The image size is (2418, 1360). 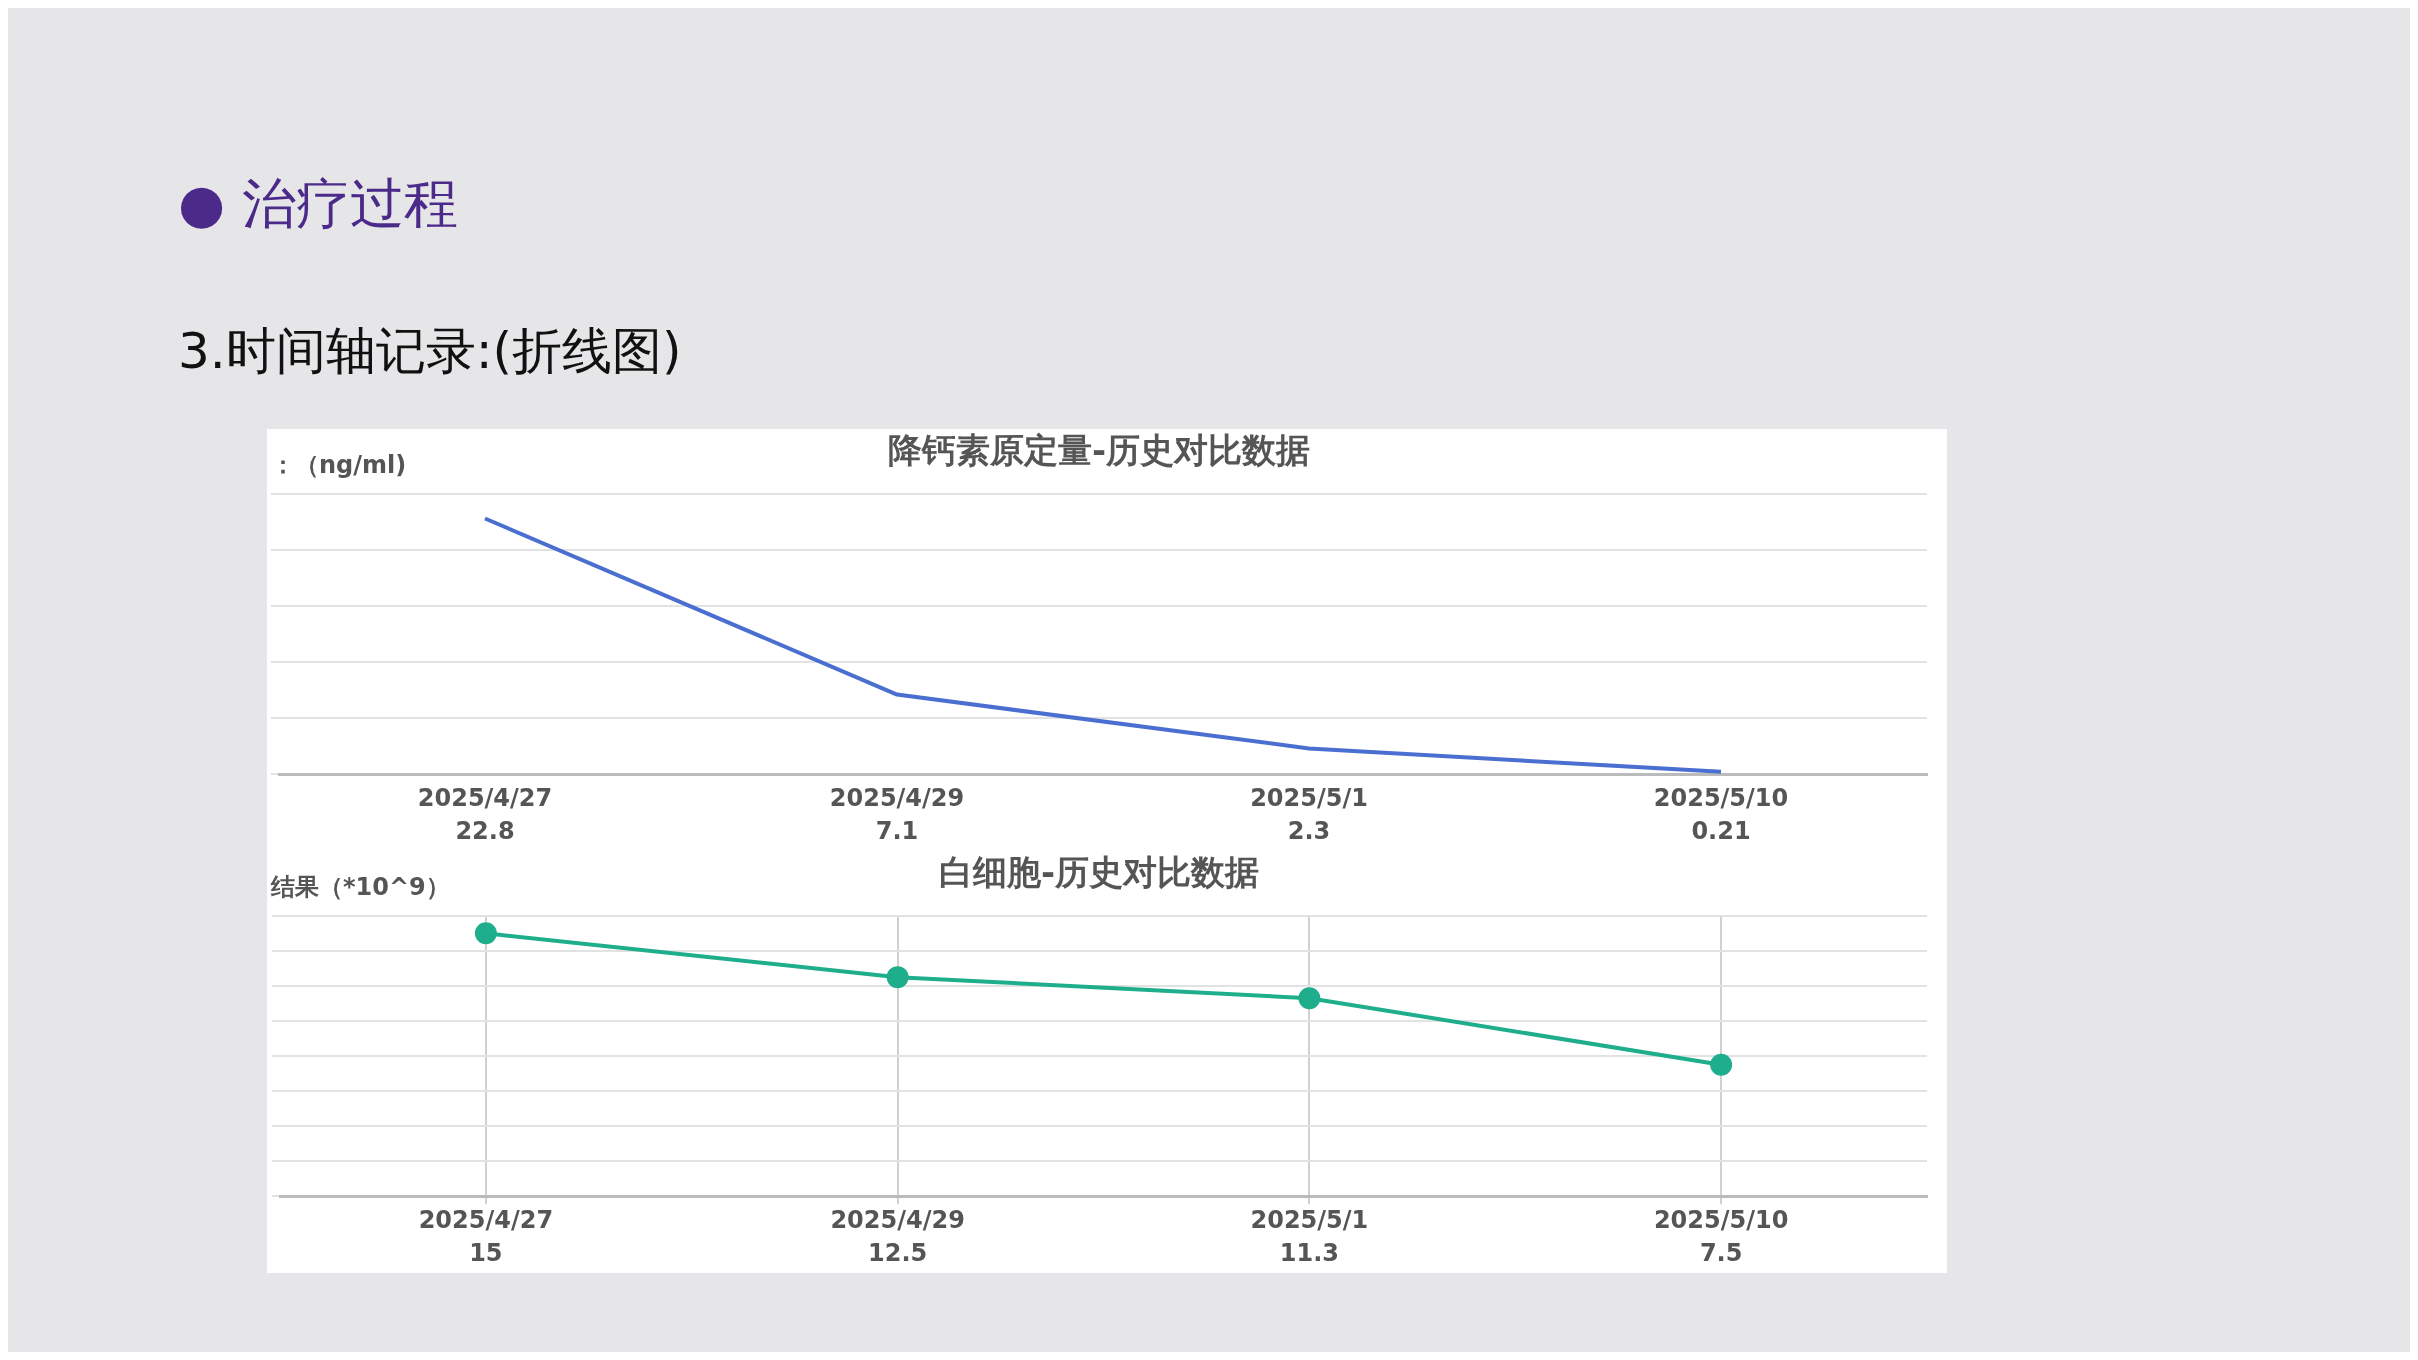 What do you see at coordinates (1309, 1253) in the screenshot?
I see `data-label: 11.3` at bounding box center [1309, 1253].